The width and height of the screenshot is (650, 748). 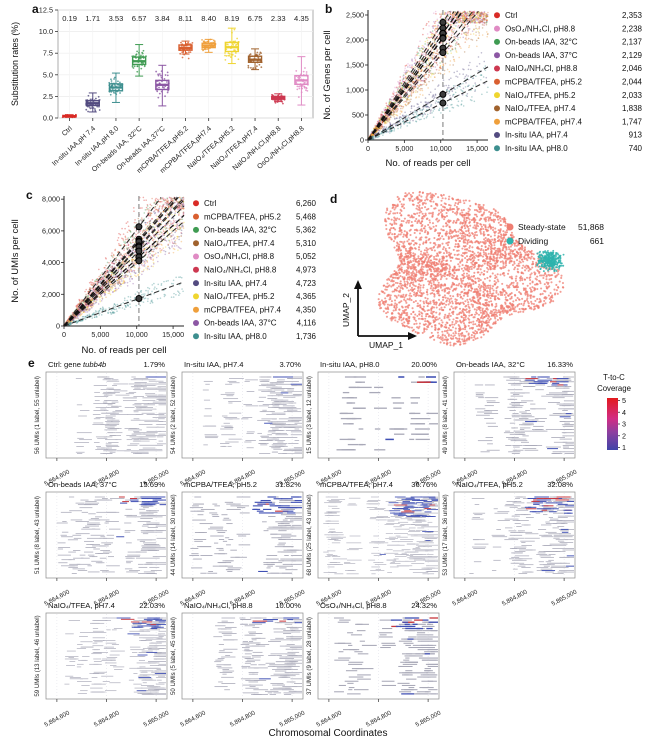 What do you see at coordinates (231, 18) in the screenshot?
I see `svg-text: 8.19` at bounding box center [231, 18].